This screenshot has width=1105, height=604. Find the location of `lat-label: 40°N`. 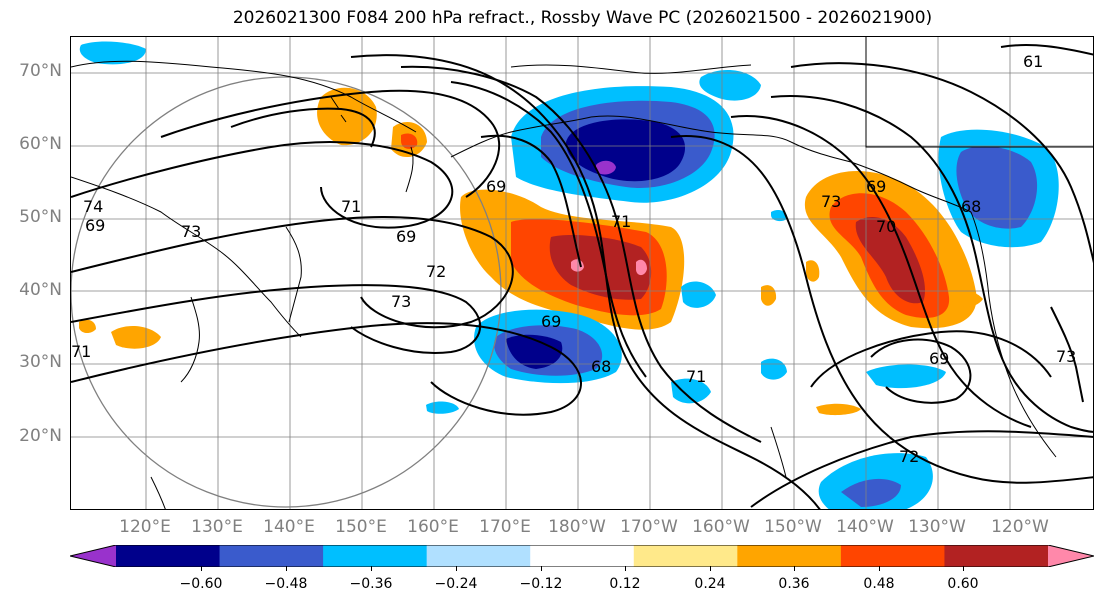

lat-label: 40°N is located at coordinates (40, 290).